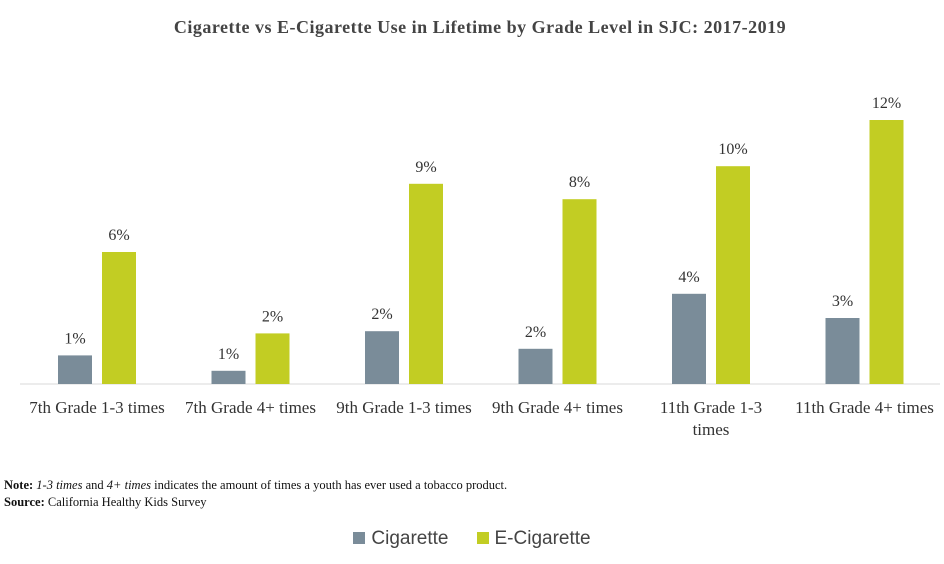 This screenshot has width=944, height=564. Describe the element at coordinates (94, 485) in the screenshot. I see `note-text: and` at that location.